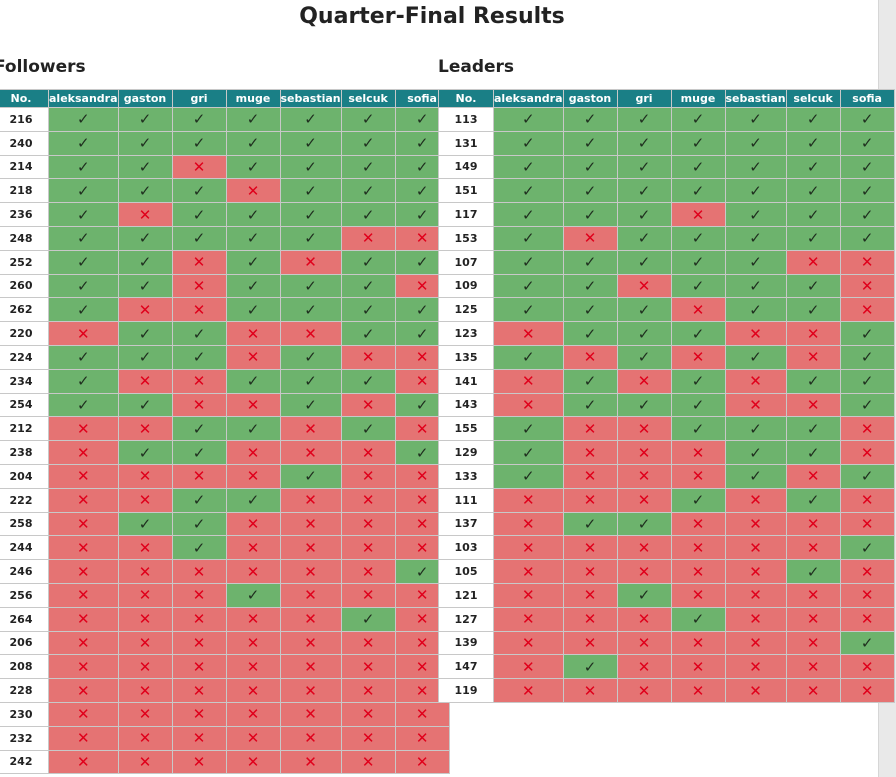  What do you see at coordinates (24, 571) in the screenshot?
I see `competitor-number: 246` at bounding box center [24, 571].